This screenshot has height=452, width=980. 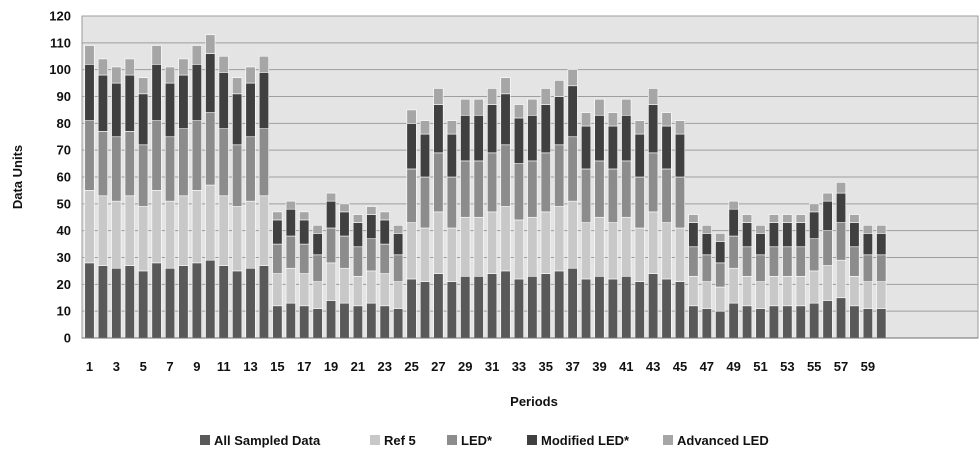 What do you see at coordinates (64, 284) in the screenshot?
I see `y-tick-label: 20` at bounding box center [64, 284].